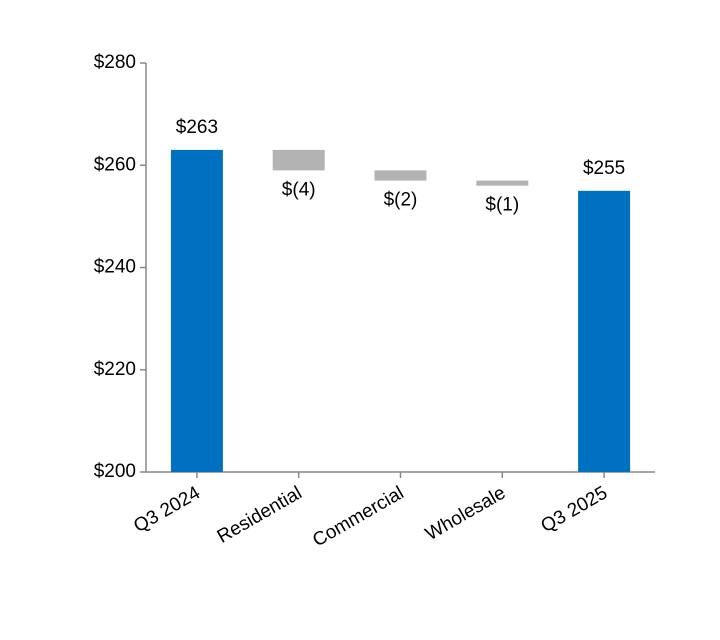  I want to click on x-tick-label: Q3 2025, so click(574, 509).